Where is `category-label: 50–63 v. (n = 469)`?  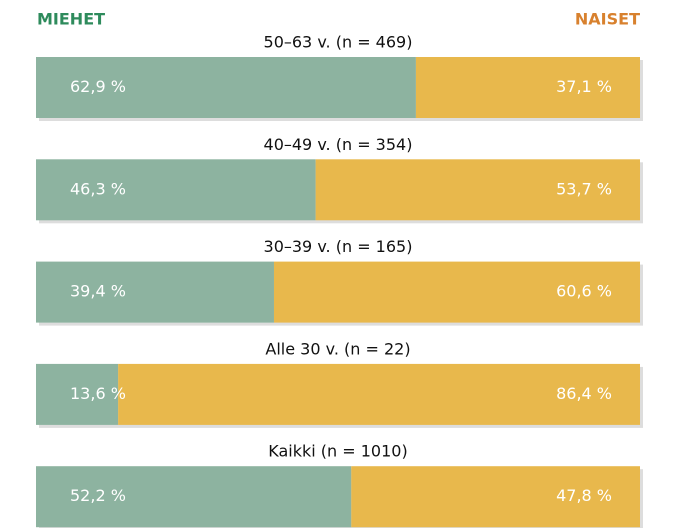 category-label: 50–63 v. (n = 469) is located at coordinates (338, 42).